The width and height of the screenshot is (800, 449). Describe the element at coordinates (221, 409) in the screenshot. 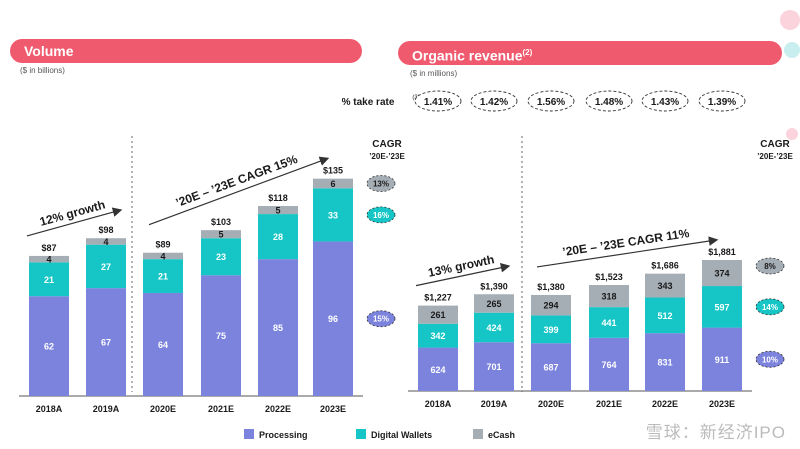

I see `volume-category-label: 2021E` at that location.